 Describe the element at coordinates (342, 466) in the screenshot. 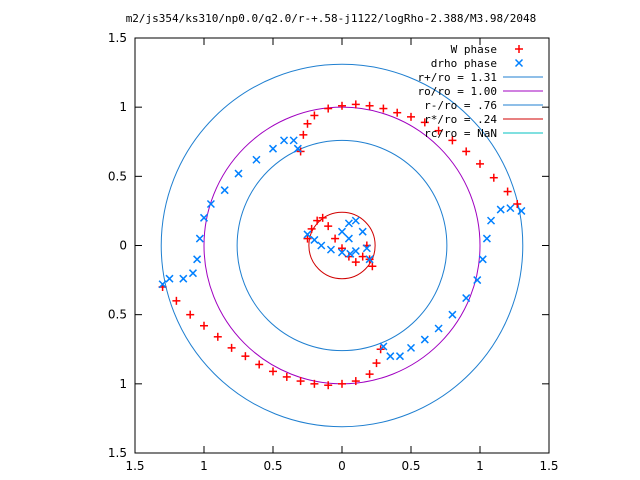

I see `x-tick-label: 0` at that location.